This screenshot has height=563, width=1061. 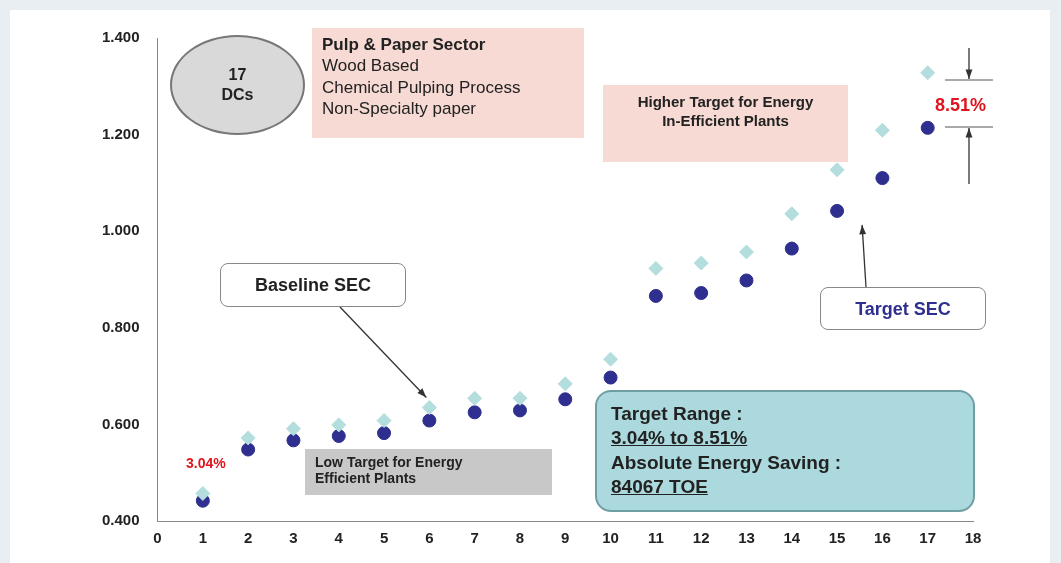 What do you see at coordinates (157, 538) in the screenshot?
I see `x-tick-label: 0` at bounding box center [157, 538].